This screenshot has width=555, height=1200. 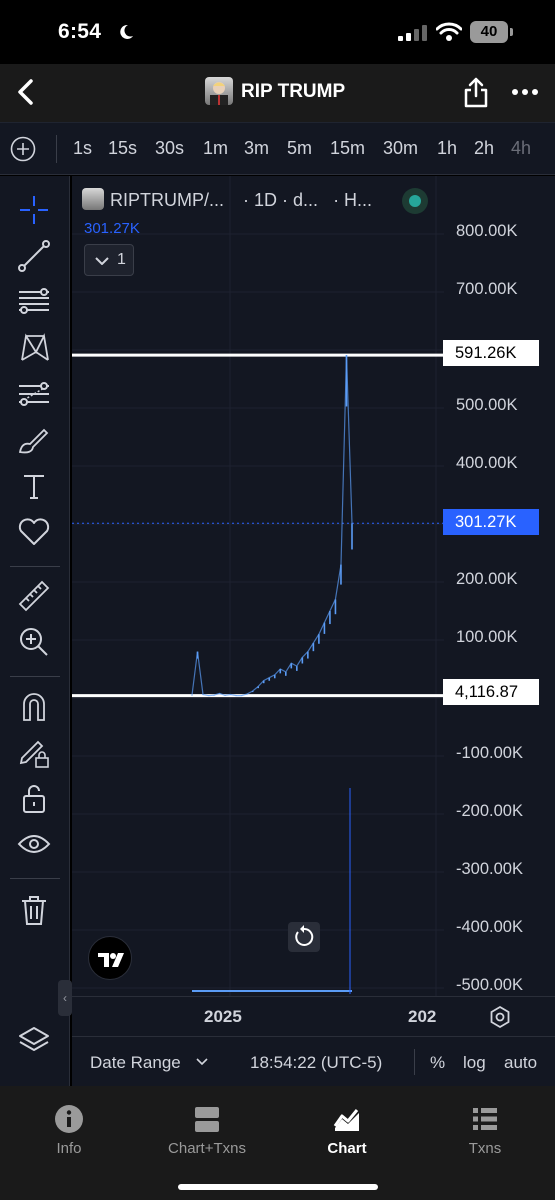 I want to click on percent-scale-toggle: %, so click(x=438, y=1062).